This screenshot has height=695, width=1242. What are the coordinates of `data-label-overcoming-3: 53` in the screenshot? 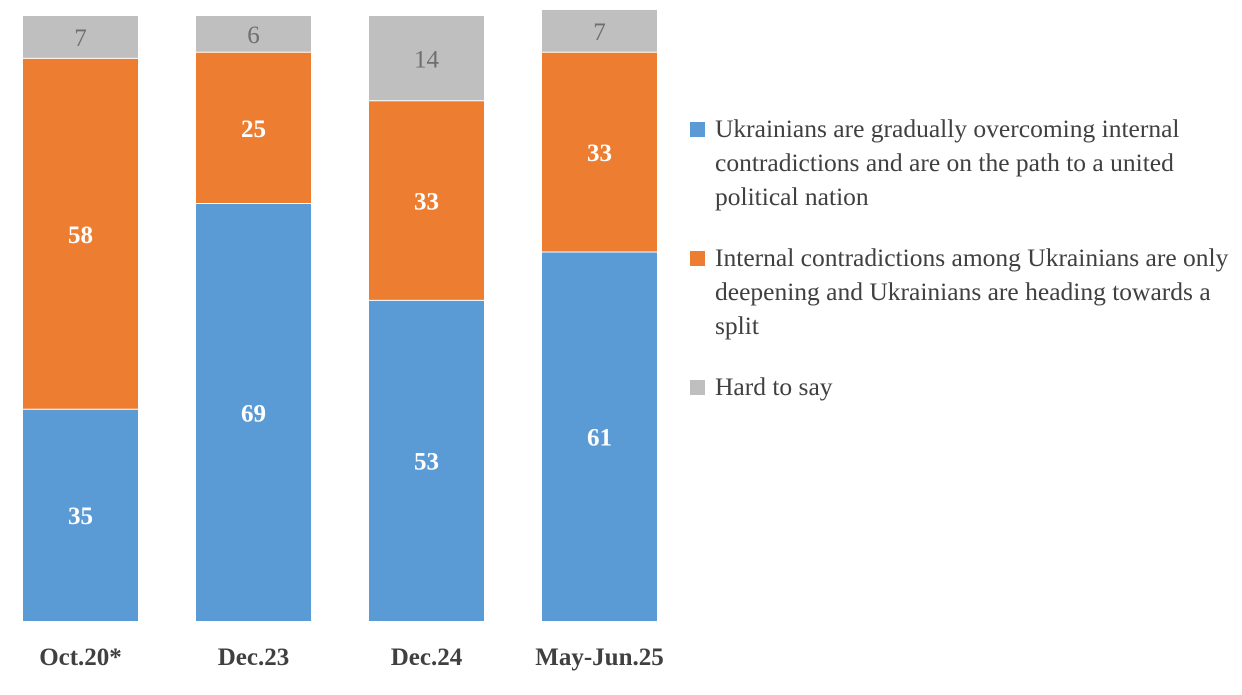 It's located at (426, 462).